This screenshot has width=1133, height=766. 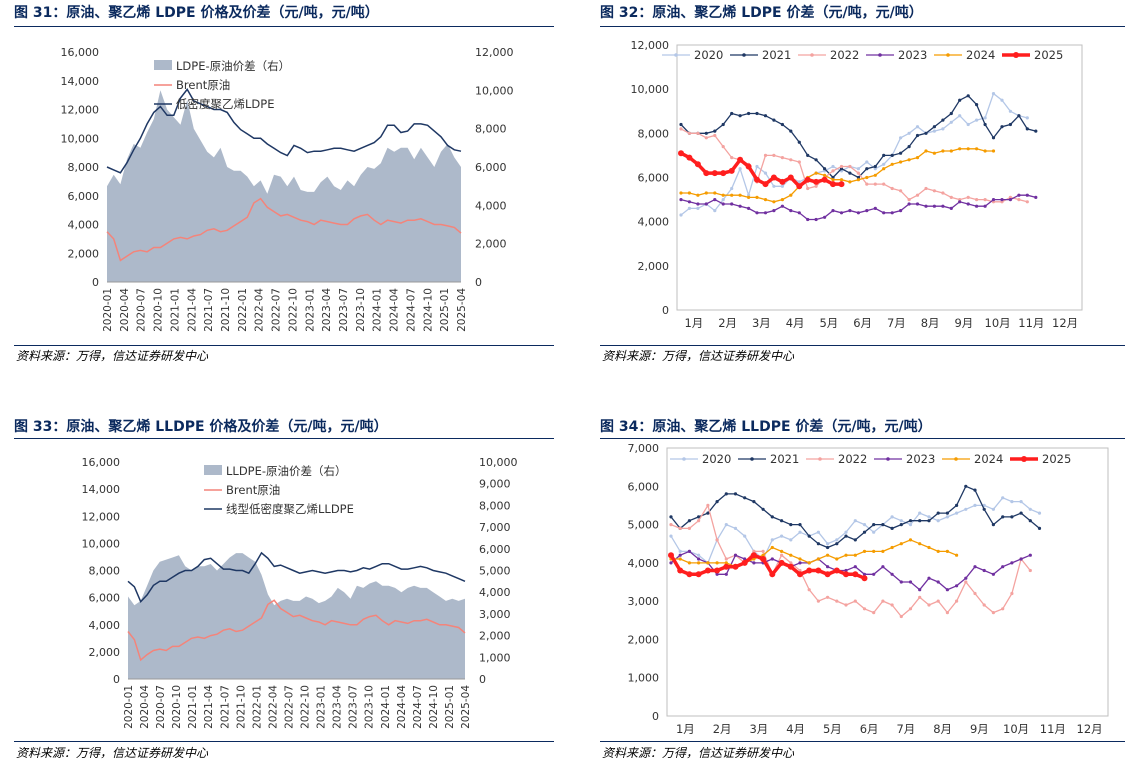 What do you see at coordinates (277, 310) in the screenshot?
I see `x-tick-label: 2022-07` at bounding box center [277, 310].